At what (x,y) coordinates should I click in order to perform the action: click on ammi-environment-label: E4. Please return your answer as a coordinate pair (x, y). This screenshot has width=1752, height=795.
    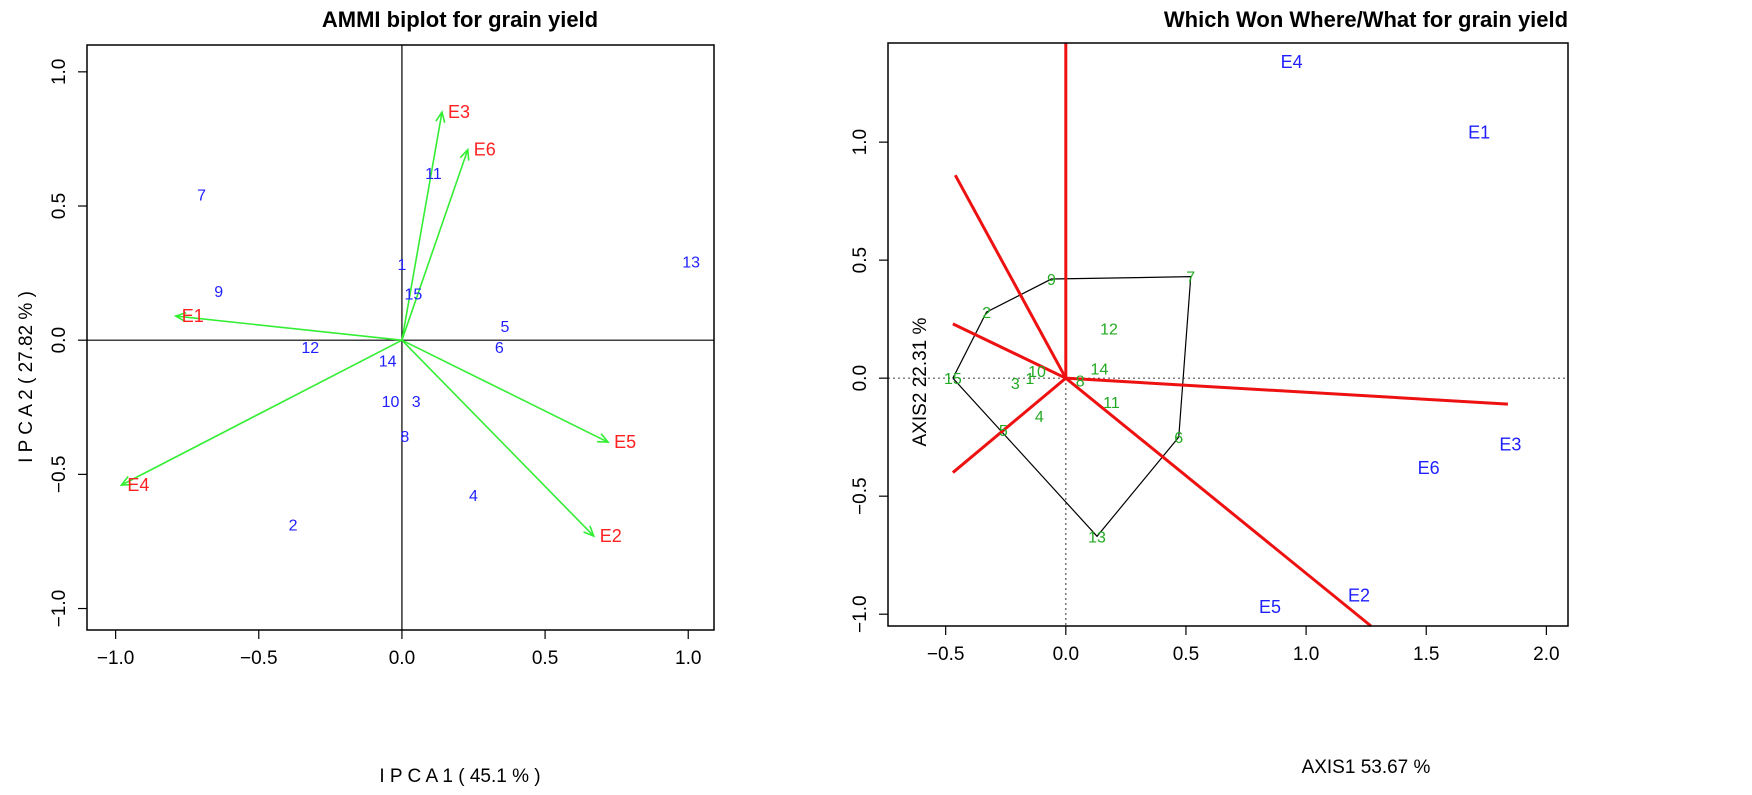
    Looking at the image, I should click on (138, 485).